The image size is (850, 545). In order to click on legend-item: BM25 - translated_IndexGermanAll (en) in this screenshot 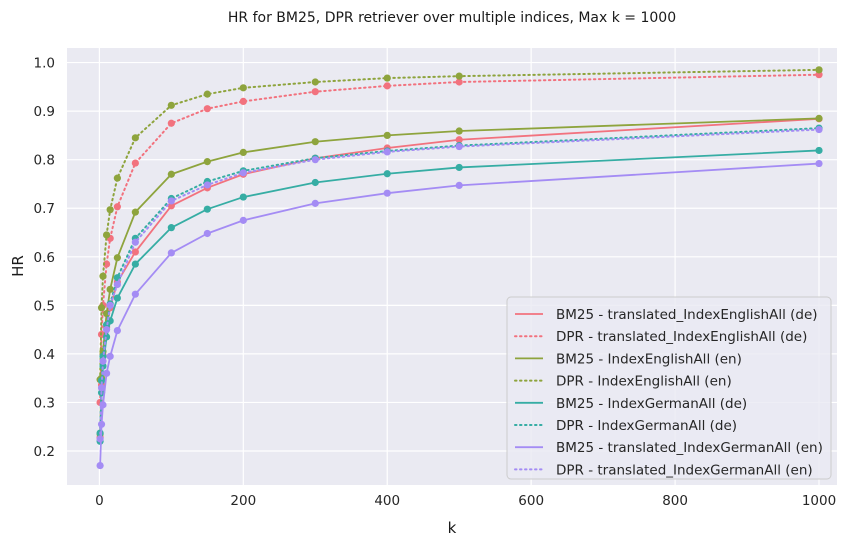, I will do `click(669, 448)`.